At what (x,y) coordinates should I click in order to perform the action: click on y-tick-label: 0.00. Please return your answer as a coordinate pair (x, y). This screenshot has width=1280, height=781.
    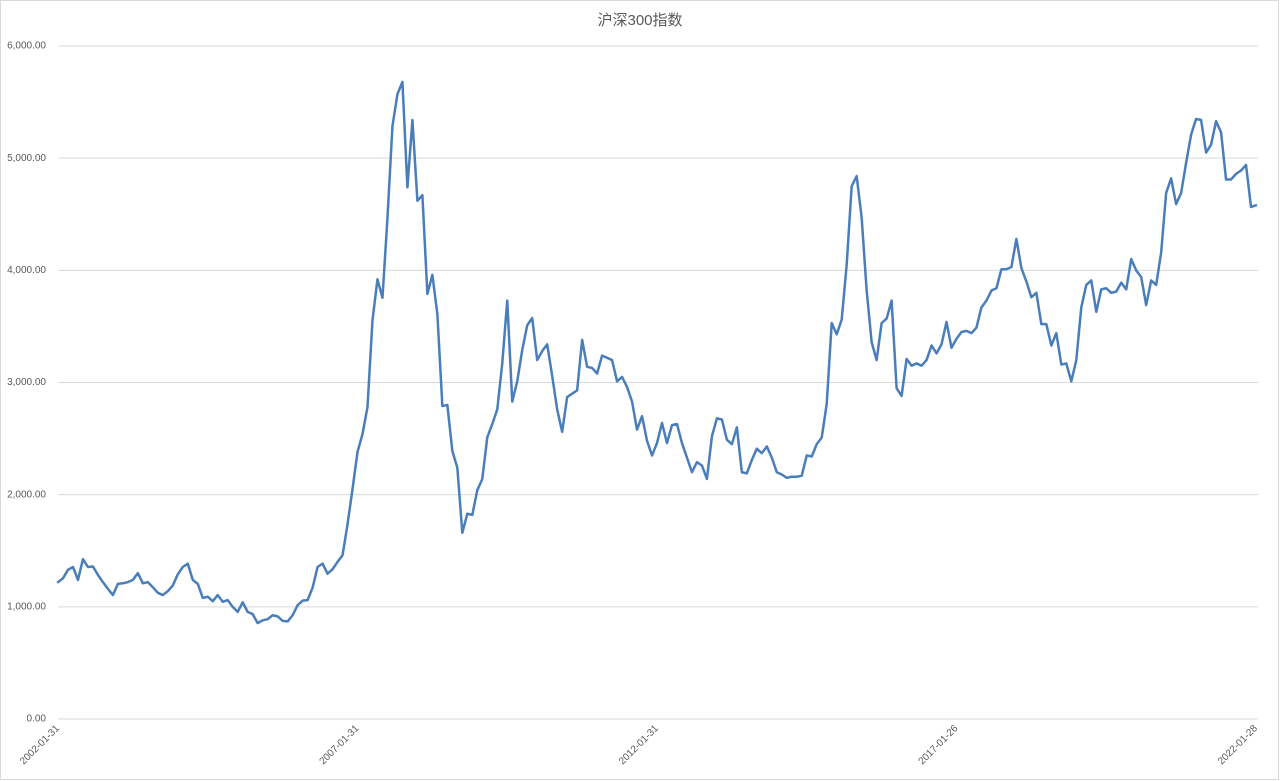
    Looking at the image, I should click on (37, 719).